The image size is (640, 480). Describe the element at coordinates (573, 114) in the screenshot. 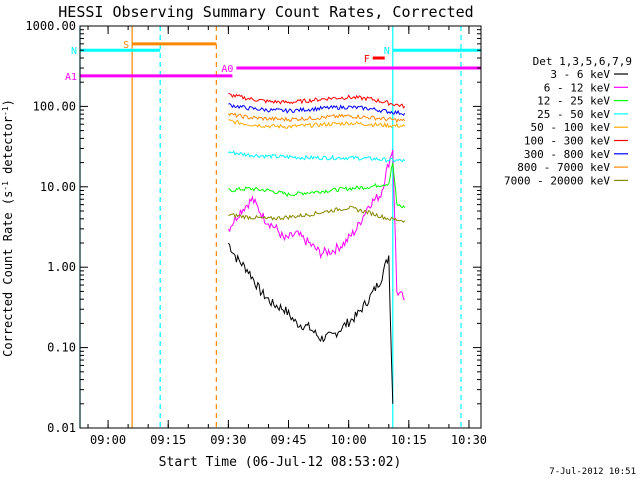

I see `legend-label-25-50-kev: 25 - 50 keV` at that location.